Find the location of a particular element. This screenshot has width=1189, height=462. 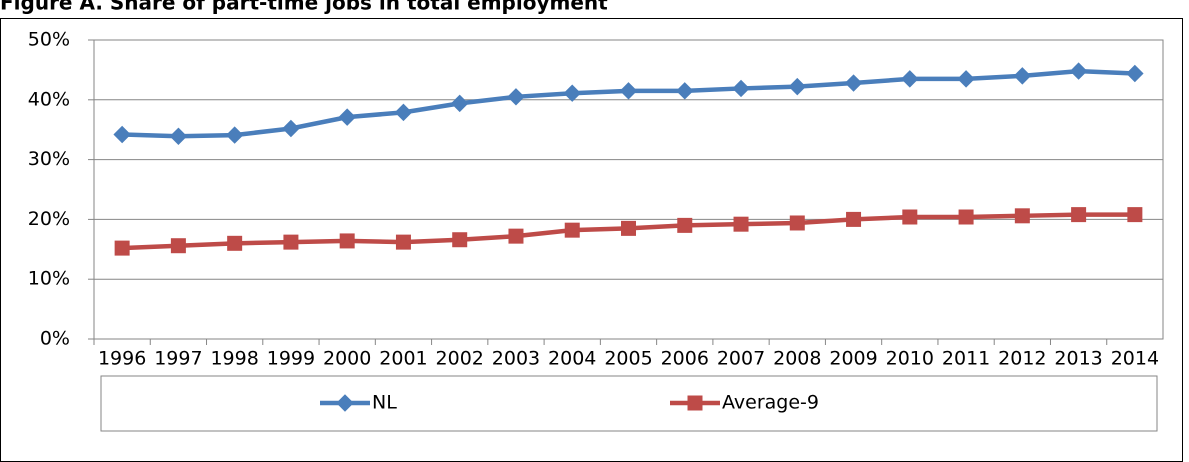

x-tick-label: 2011 is located at coordinates (966, 359).